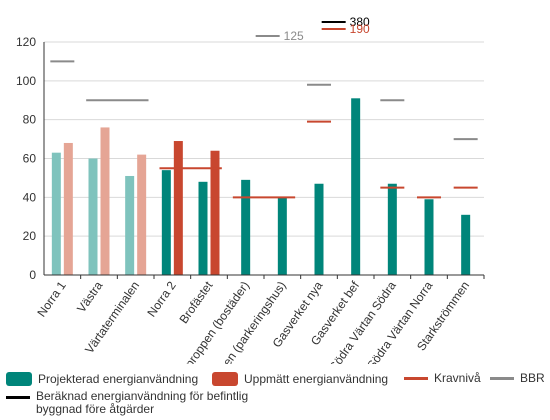 The height and width of the screenshot is (420, 550). Describe the element at coordinates (90, 296) in the screenshot. I see `x-tick-label: Västra` at that location.